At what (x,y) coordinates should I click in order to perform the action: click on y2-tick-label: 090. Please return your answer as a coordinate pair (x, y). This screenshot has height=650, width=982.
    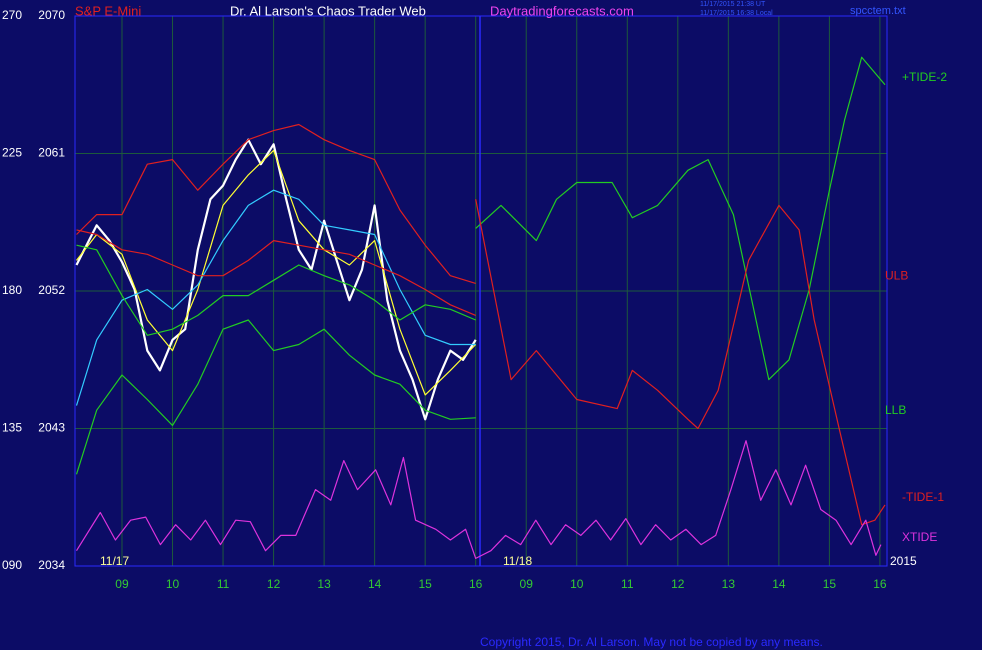
    Looking at the image, I should click on (12, 565).